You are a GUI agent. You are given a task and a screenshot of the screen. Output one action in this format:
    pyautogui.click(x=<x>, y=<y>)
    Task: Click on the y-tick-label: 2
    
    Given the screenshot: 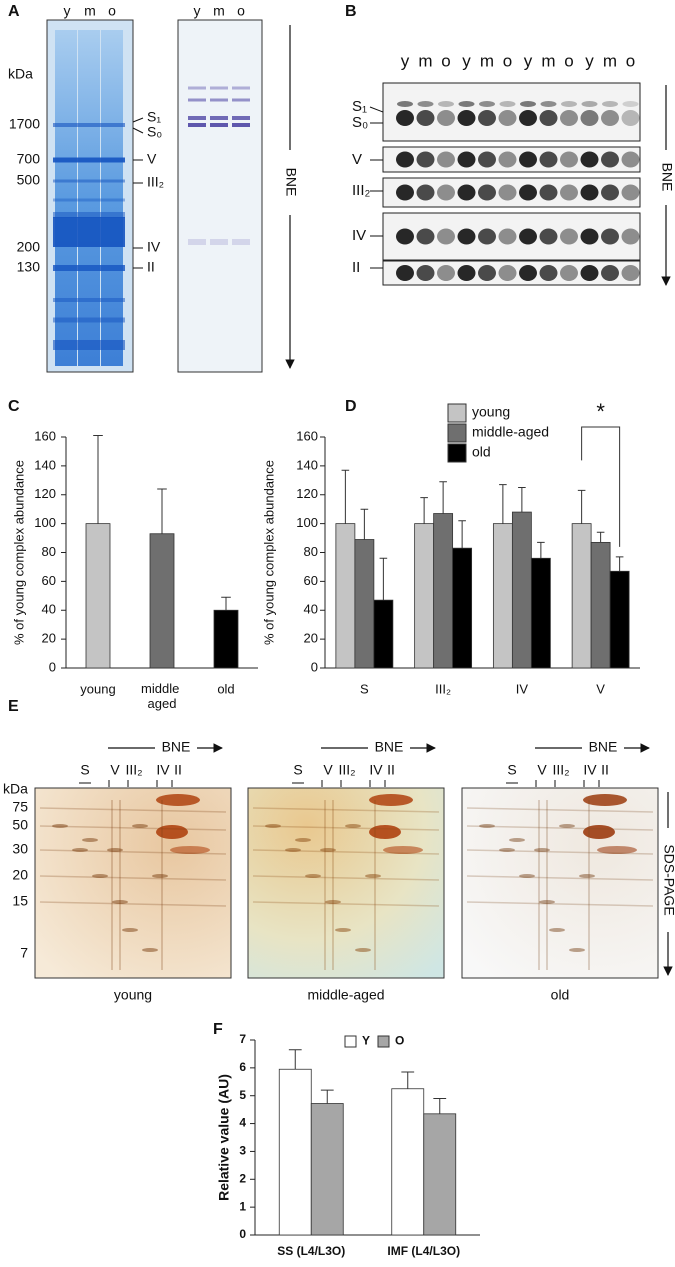 What is the action you would take?
    pyautogui.click(x=242, y=1178)
    